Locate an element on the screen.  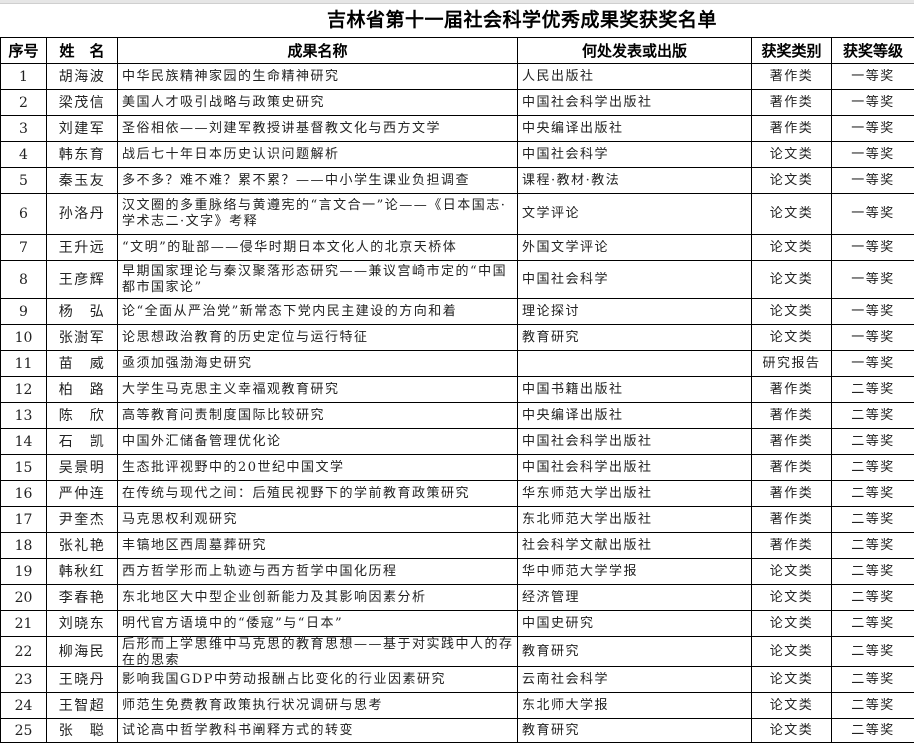
cell-name-text: 梁茂信 is located at coordinates (82, 103).